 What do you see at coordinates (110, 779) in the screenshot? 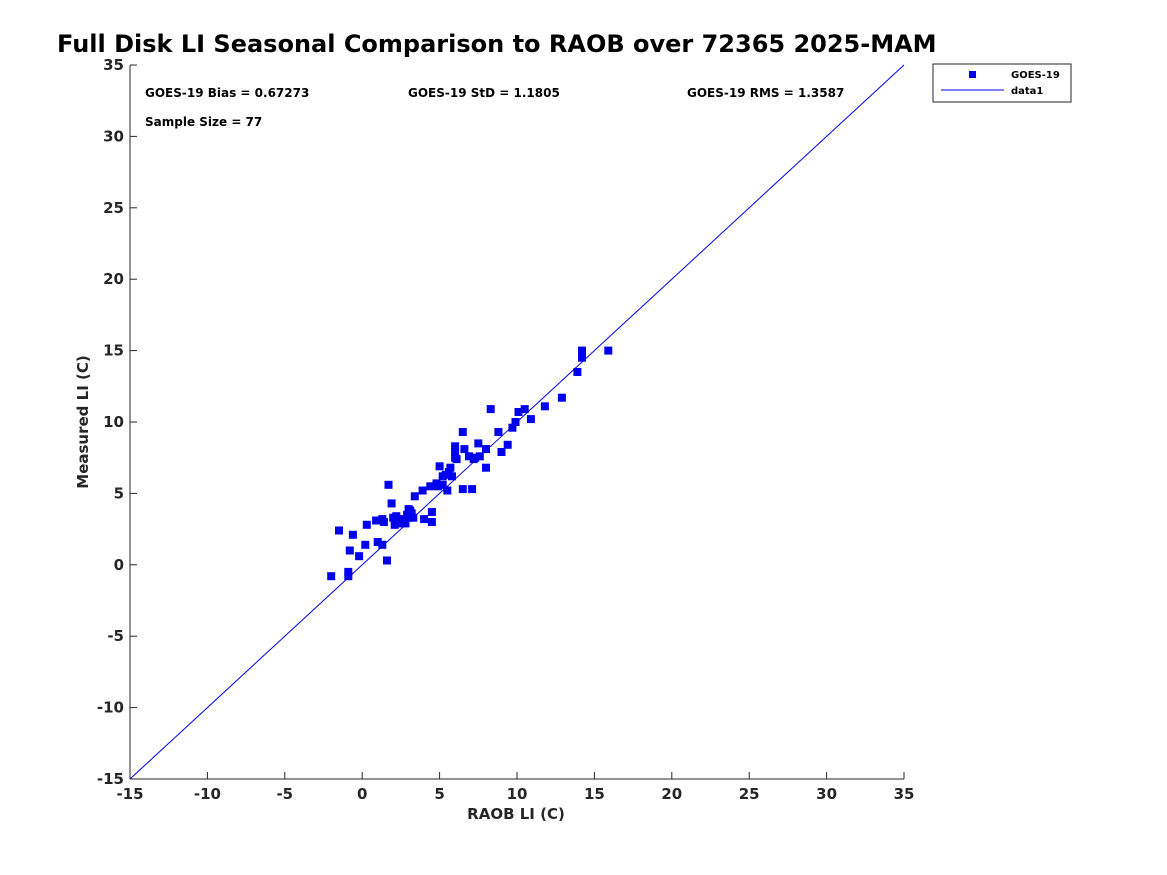
I see `y-tick-label: -15` at bounding box center [110, 779].